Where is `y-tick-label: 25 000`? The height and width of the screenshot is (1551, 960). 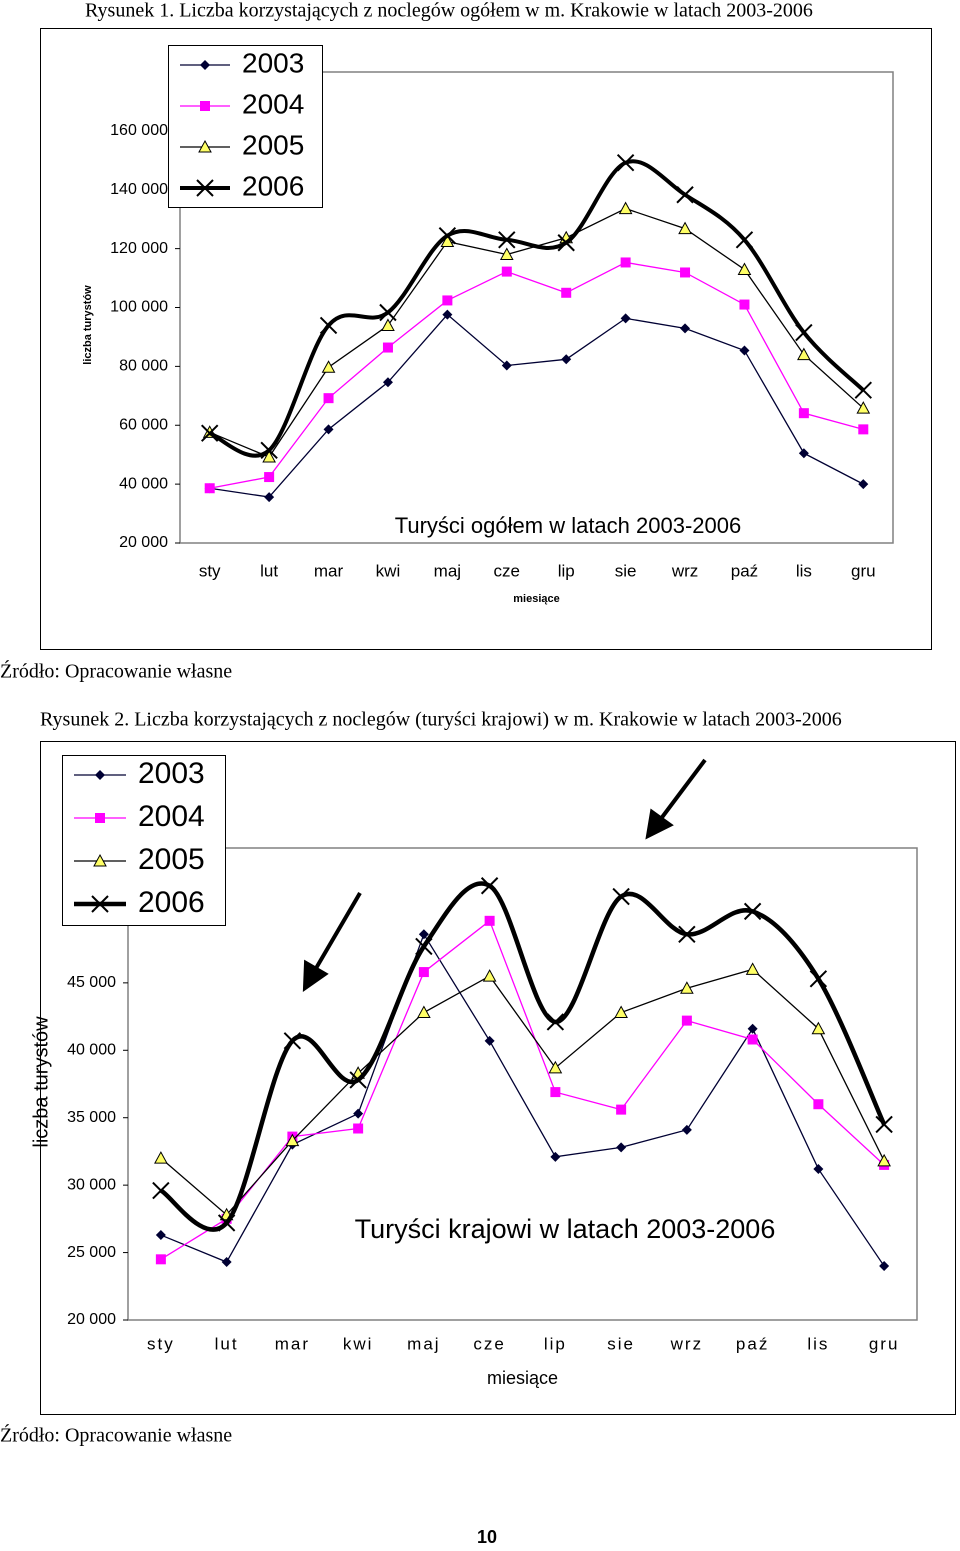 y-tick-label: 25 000 is located at coordinates (91, 1252).